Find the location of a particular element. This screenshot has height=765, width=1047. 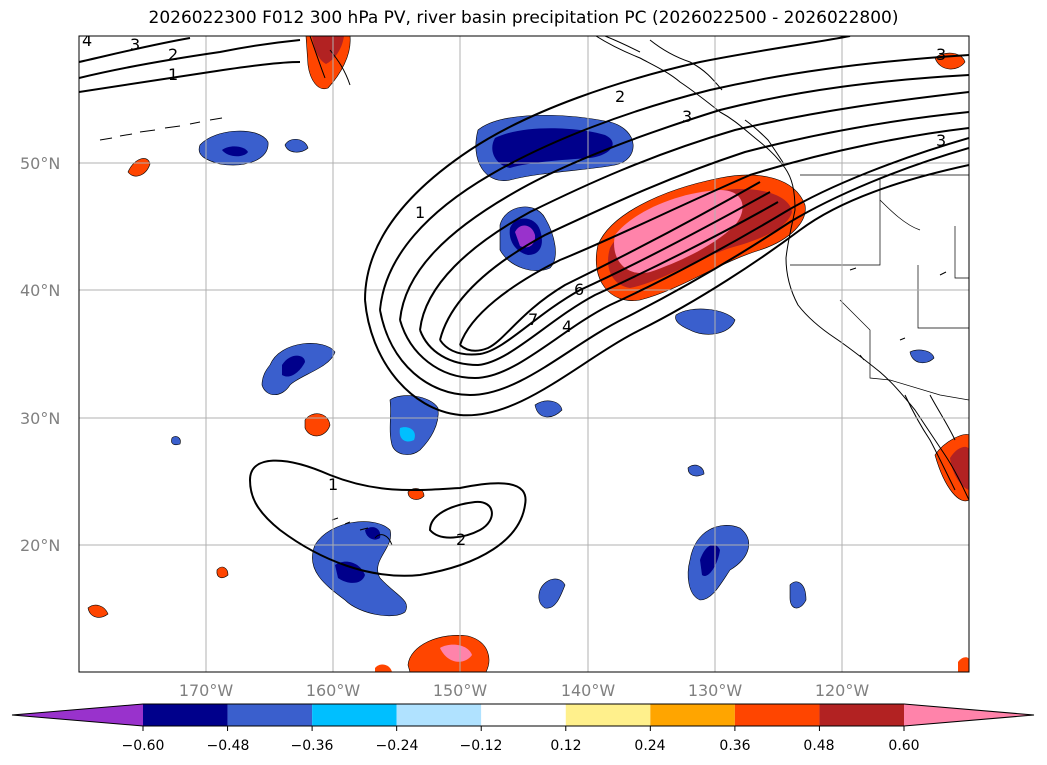

lon-tick-label: 150°W is located at coordinates (460, 690).